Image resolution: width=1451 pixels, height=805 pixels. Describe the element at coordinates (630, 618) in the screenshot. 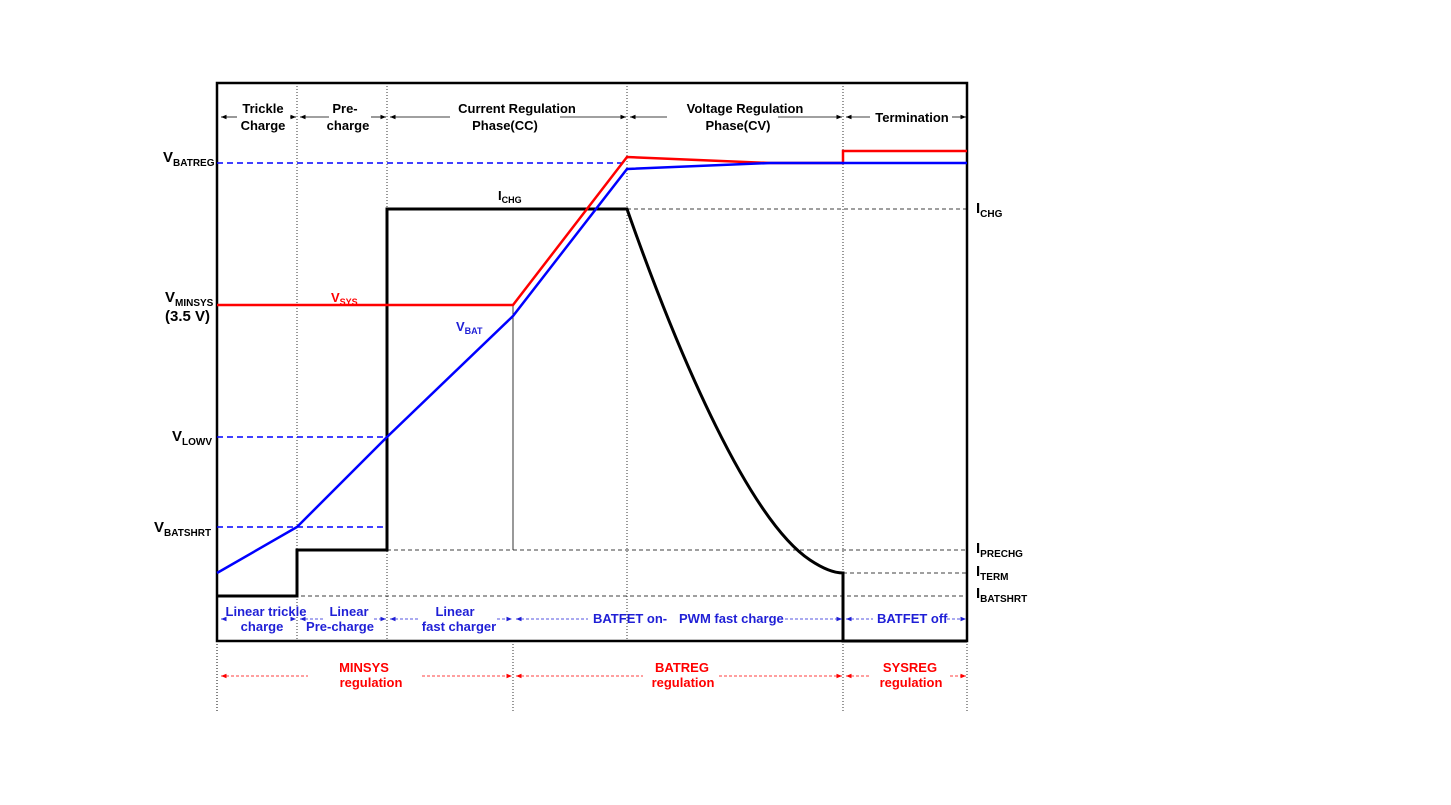

I see `mode-batfet-on: BATFET on-` at that location.